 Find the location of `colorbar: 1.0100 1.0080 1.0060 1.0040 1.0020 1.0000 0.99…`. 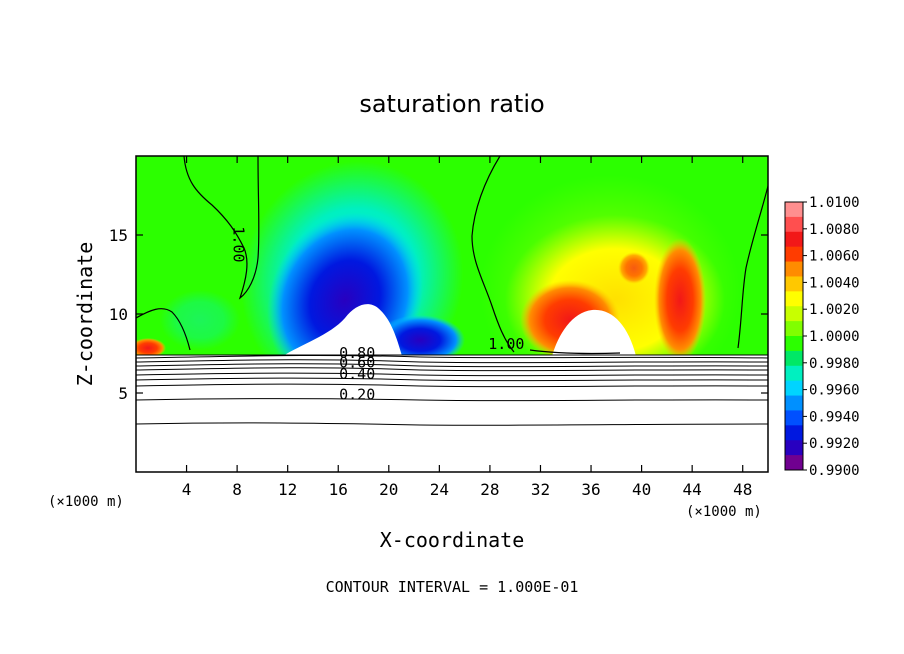

colorbar: 1.0100 1.0080 1.0060 1.0040 1.0020 1.0000 0.99… is located at coordinates (822, 337).